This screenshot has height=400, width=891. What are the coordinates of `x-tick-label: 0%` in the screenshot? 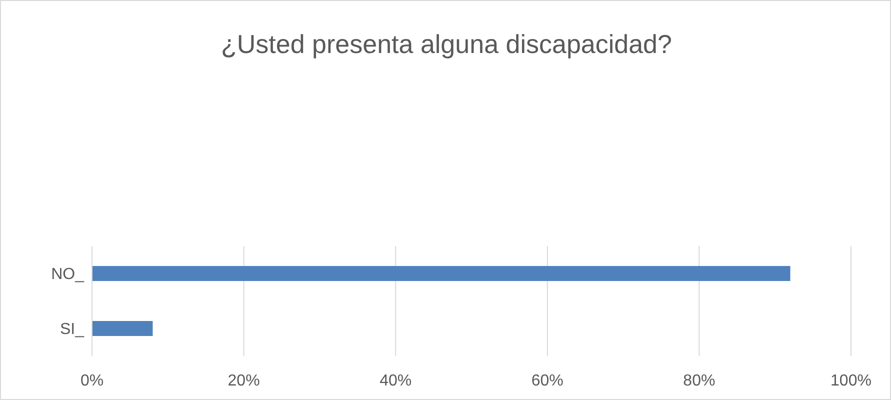 It's located at (92, 381).